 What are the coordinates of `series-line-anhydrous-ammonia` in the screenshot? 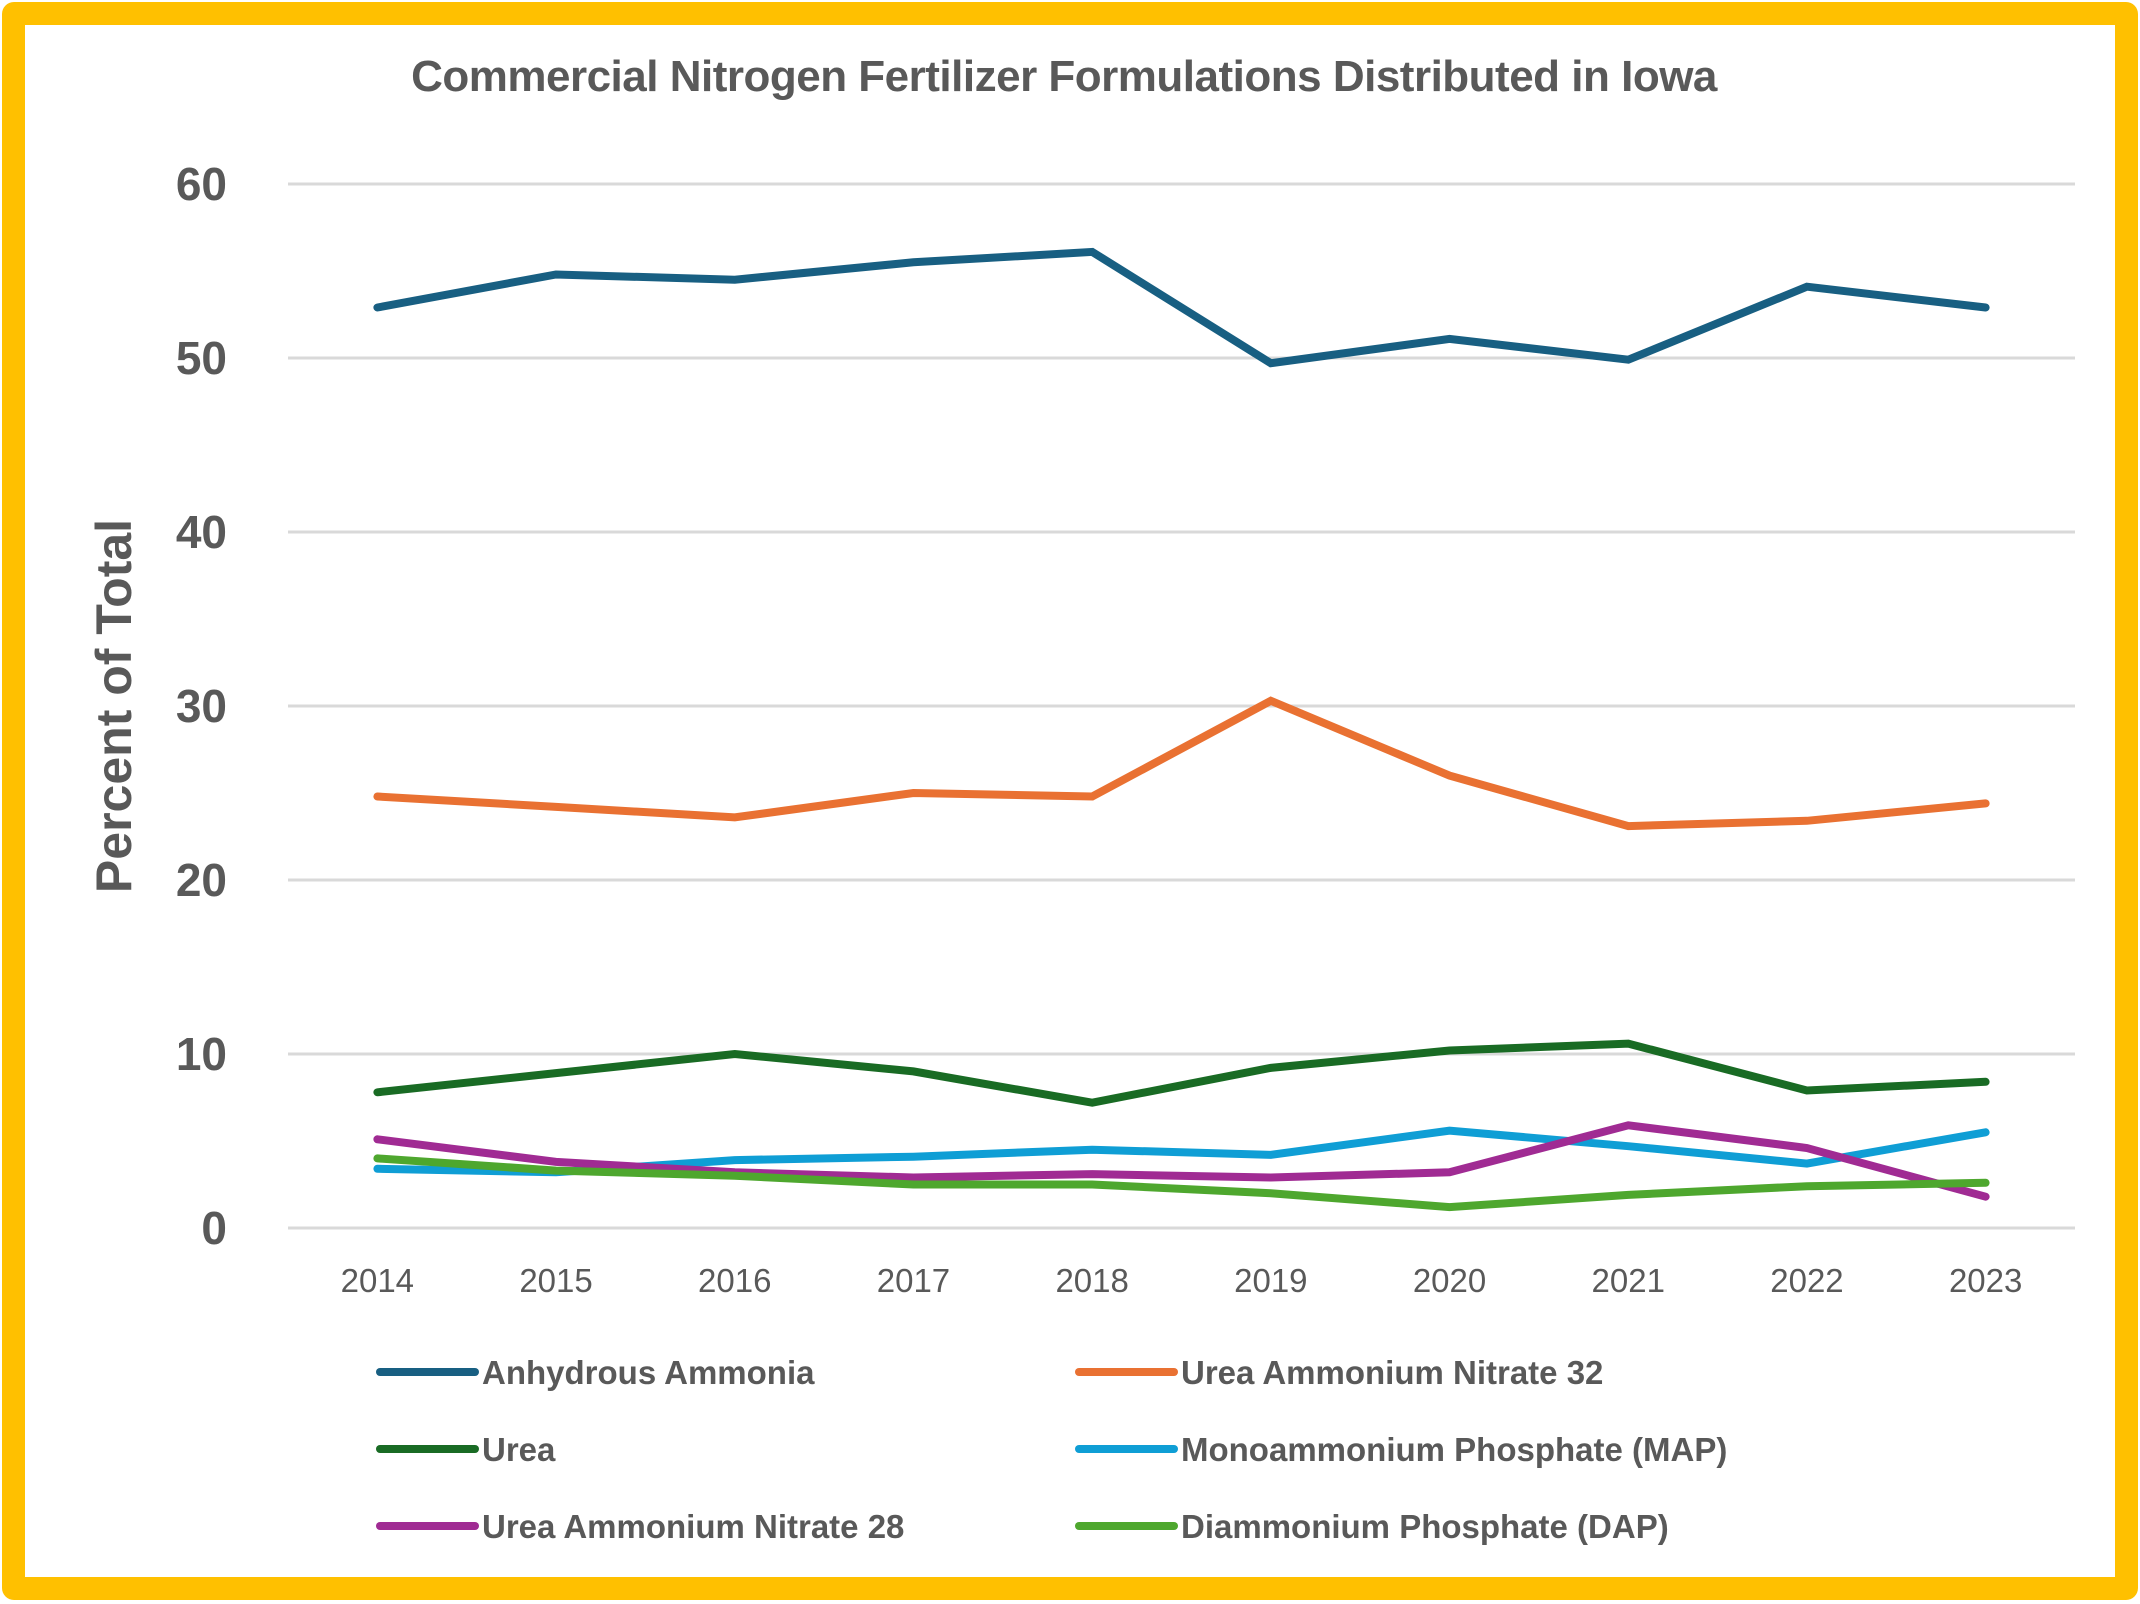 It's located at (1181, 307).